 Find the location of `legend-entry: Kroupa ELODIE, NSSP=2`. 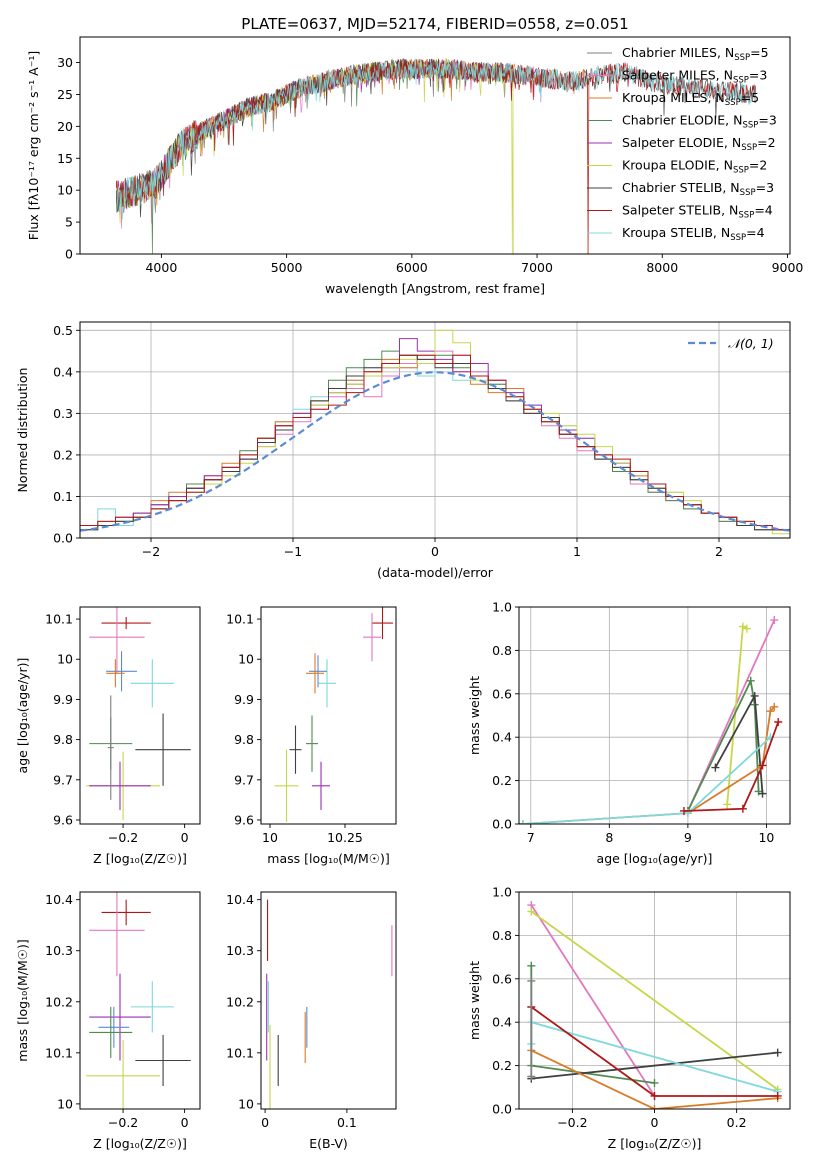

legend-entry: Kroupa ELODIE, NSSP=2 is located at coordinates (694, 167).